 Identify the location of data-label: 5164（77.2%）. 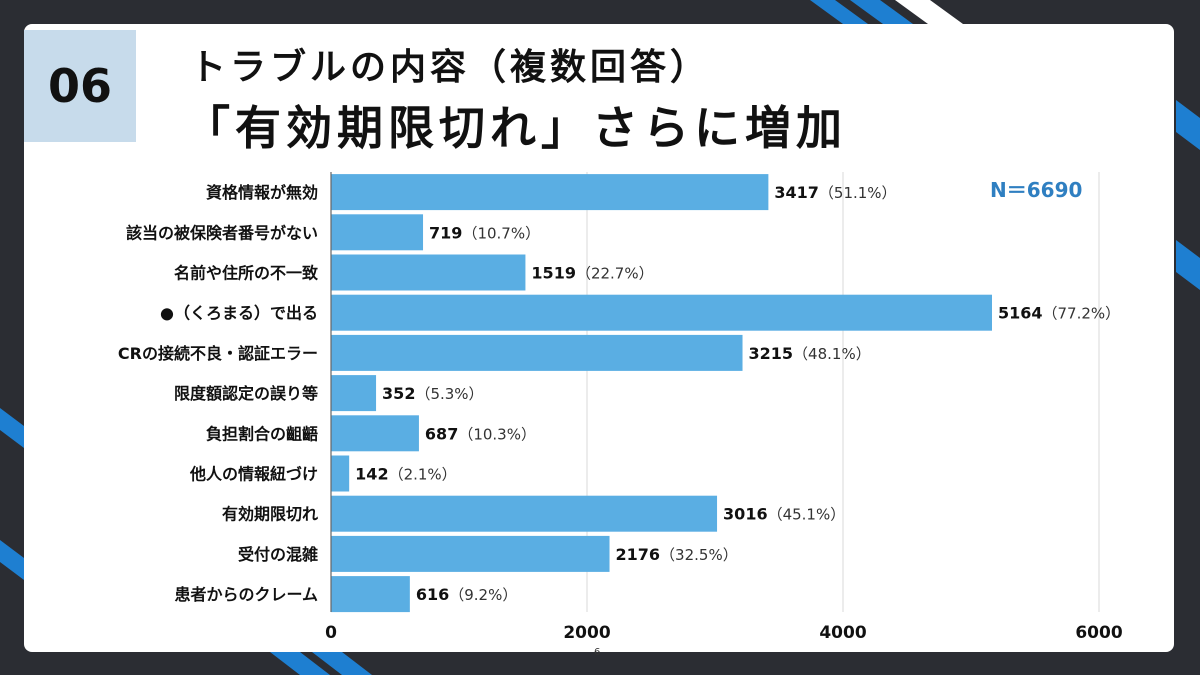
(1059, 313).